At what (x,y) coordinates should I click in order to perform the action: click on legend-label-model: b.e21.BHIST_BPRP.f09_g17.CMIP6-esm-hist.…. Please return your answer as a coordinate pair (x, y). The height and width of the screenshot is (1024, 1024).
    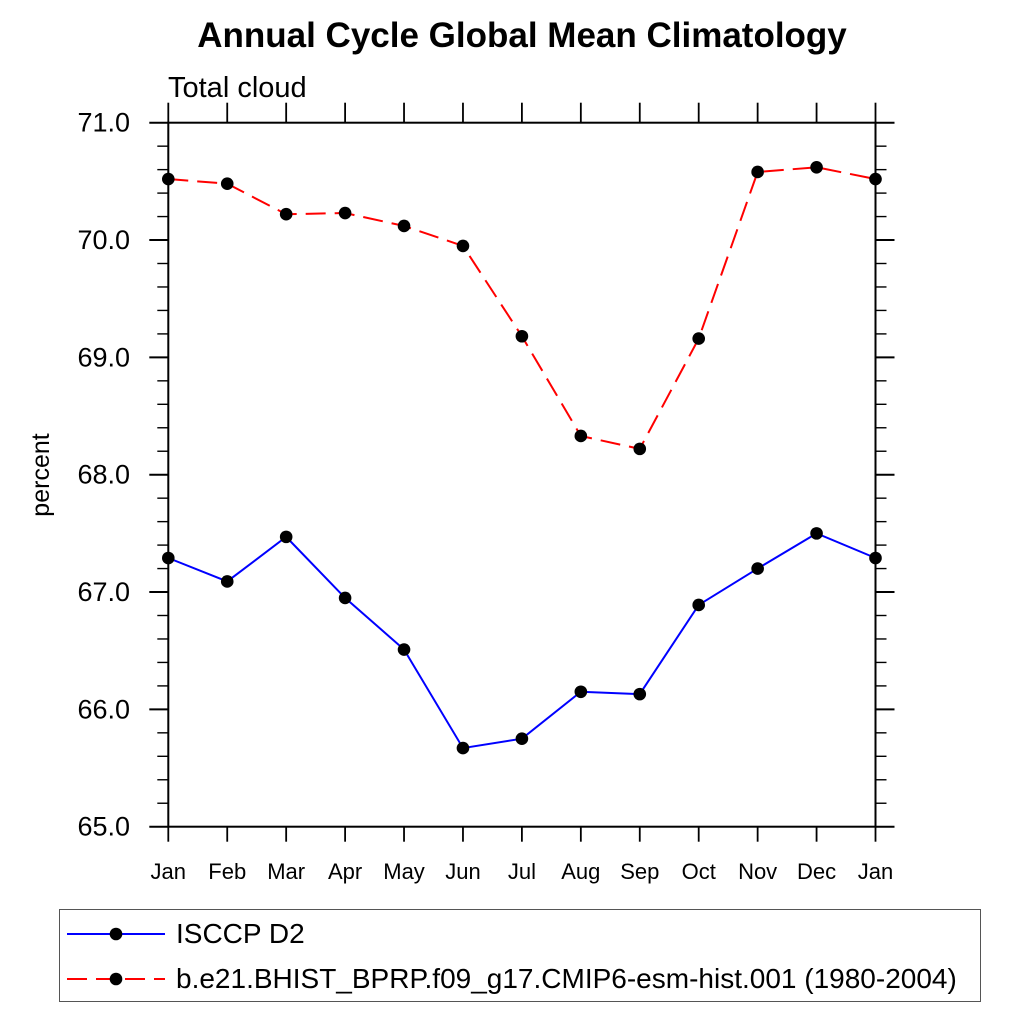
    Looking at the image, I should click on (566, 978).